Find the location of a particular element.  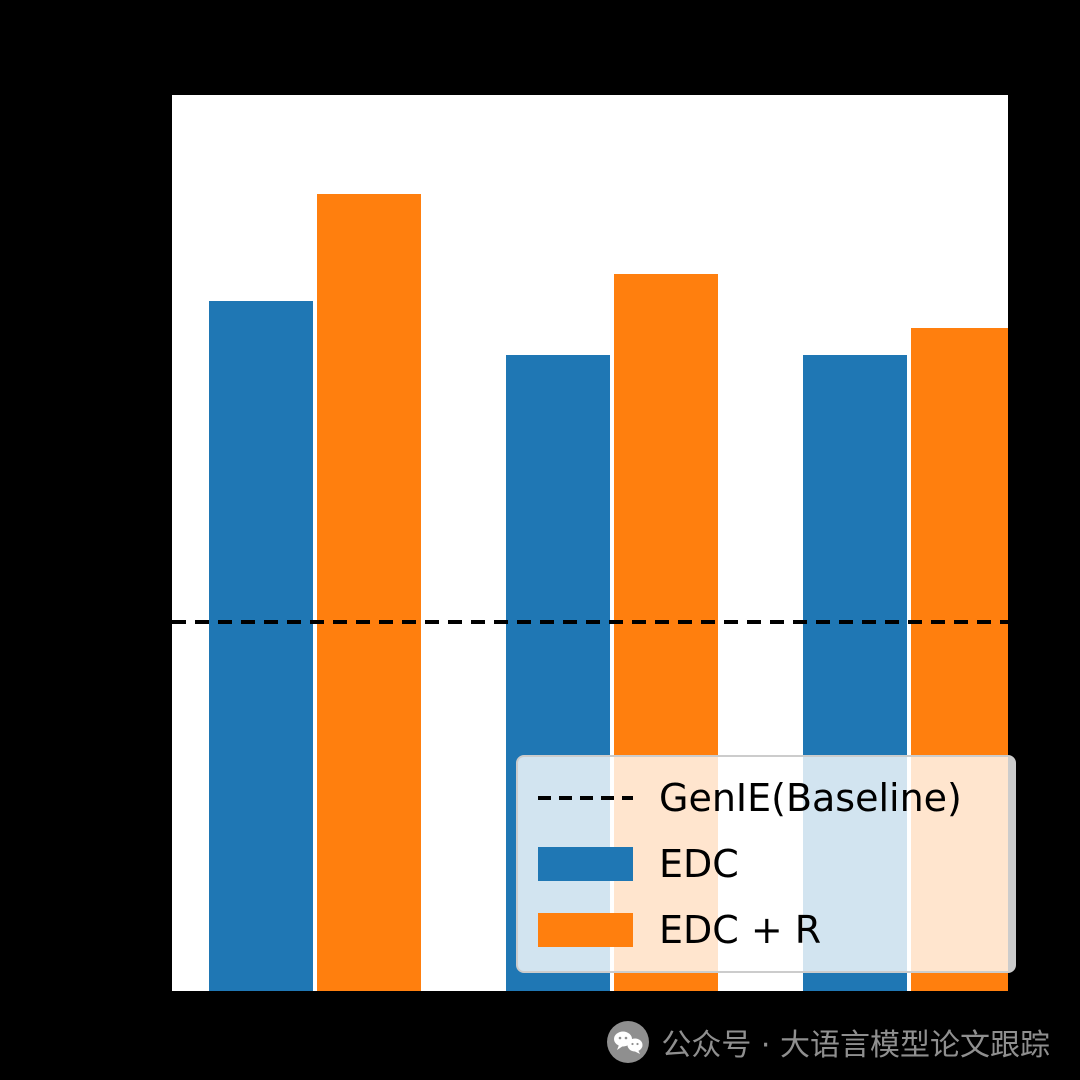

legend-label-edc: EDC is located at coordinates (699, 864).